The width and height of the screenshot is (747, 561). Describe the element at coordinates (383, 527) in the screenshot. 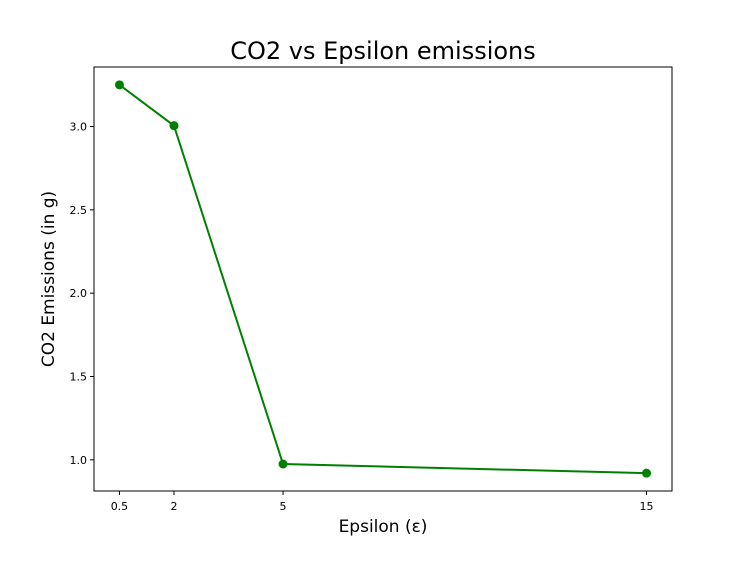

I see `x-axis-label: Epsilon (ε)` at that location.